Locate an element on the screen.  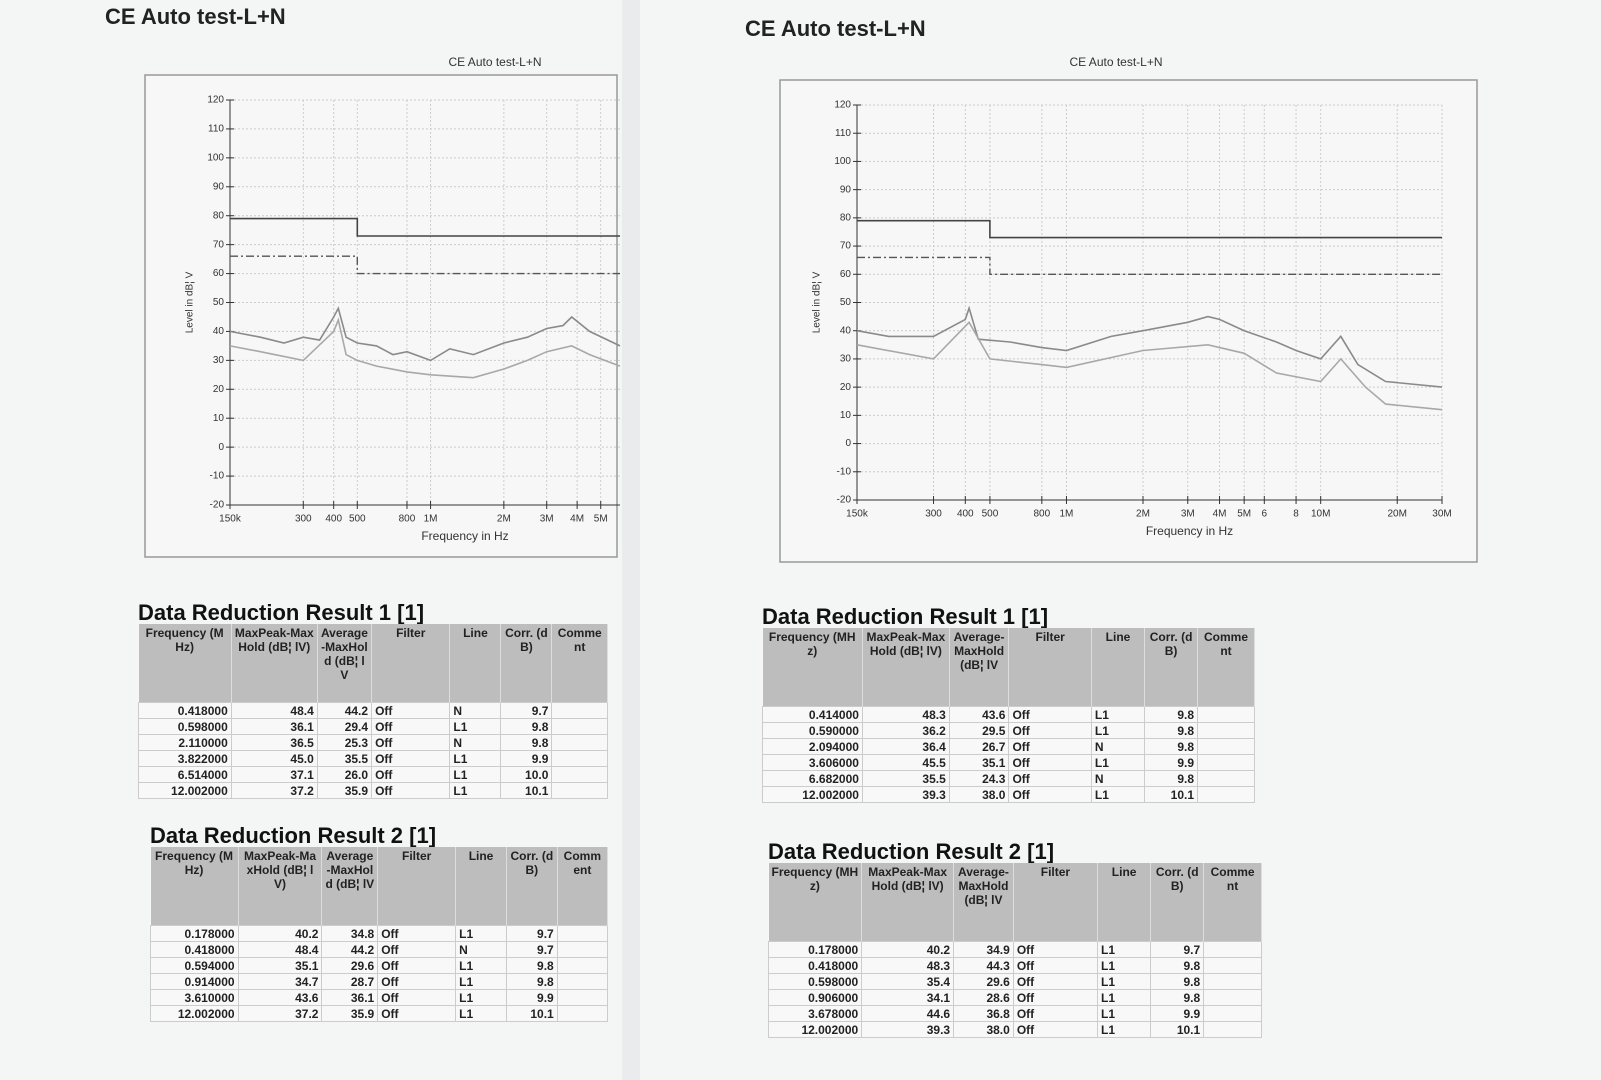
table-cell: 9.7 is located at coordinates (1177, 949).